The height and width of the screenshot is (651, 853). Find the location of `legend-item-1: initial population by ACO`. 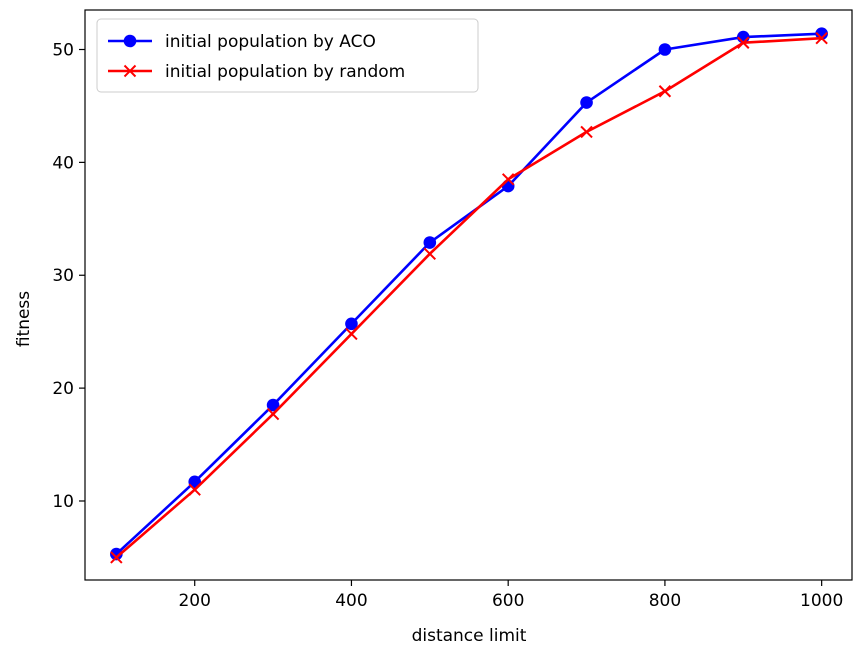

legend-item-1: initial population by ACO is located at coordinates (242, 42).